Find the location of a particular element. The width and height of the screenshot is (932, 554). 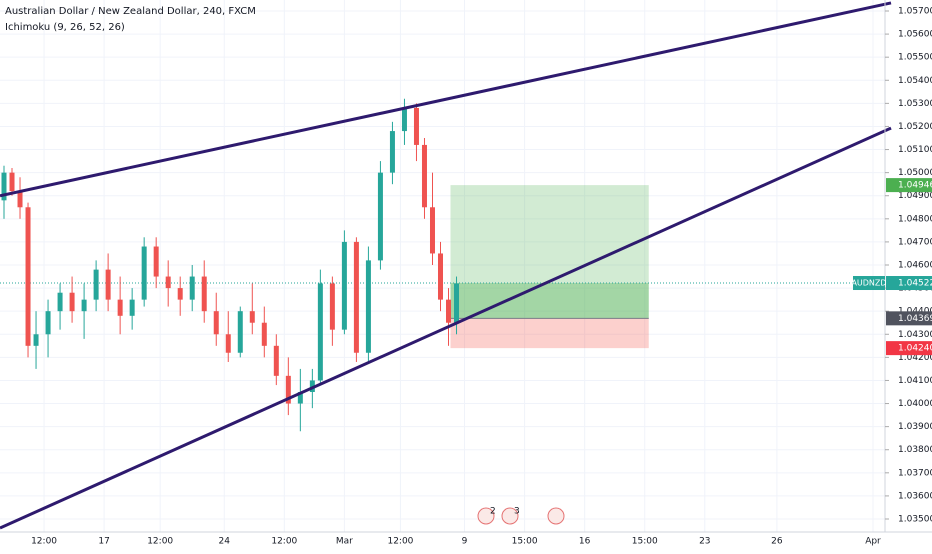

target-tag is located at coordinates (909, 185).